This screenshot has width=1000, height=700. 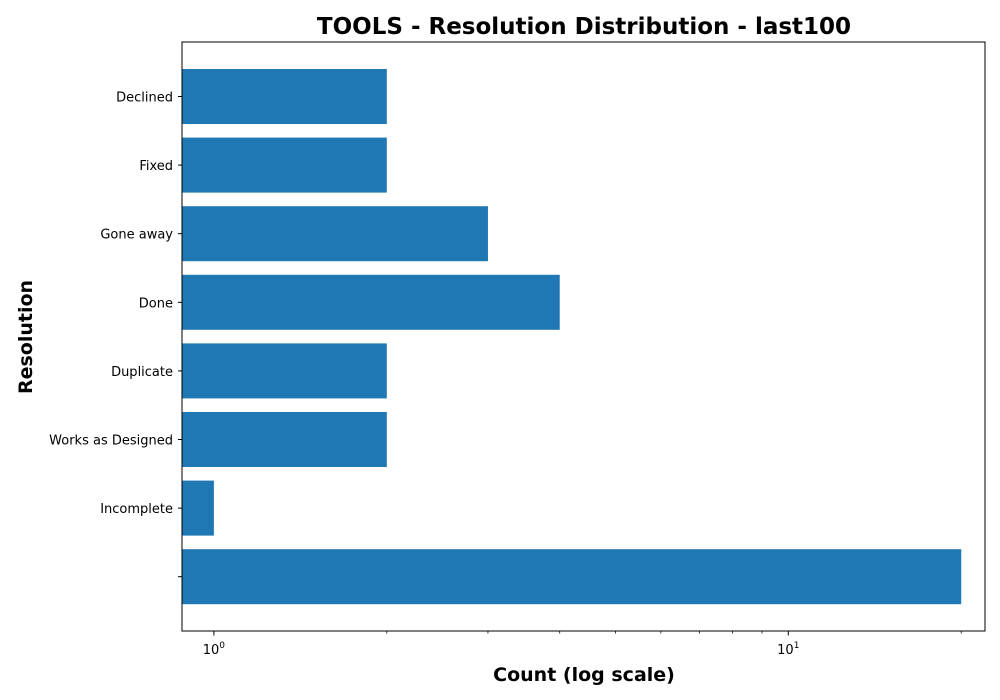 I want to click on x-axis-label: Count (log scale), so click(x=584, y=675).